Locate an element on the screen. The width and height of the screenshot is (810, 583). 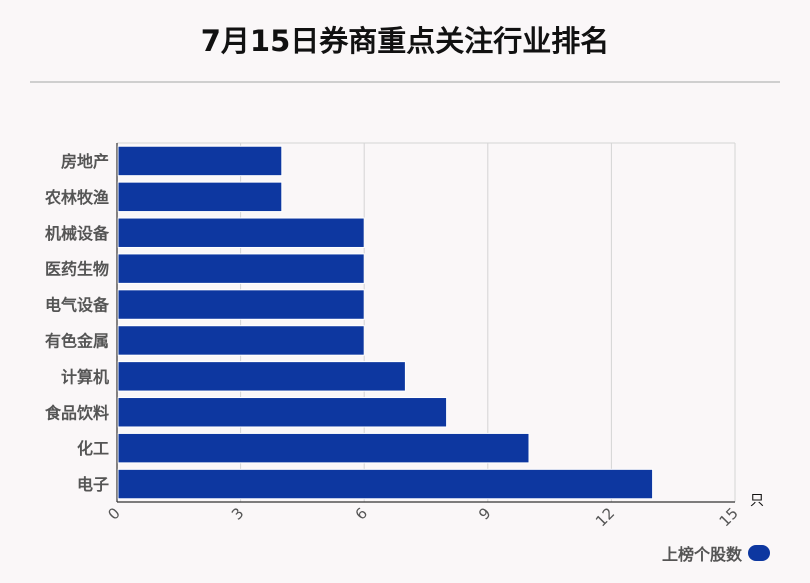
category-label: 机械设备 is located at coordinates (77, 233).